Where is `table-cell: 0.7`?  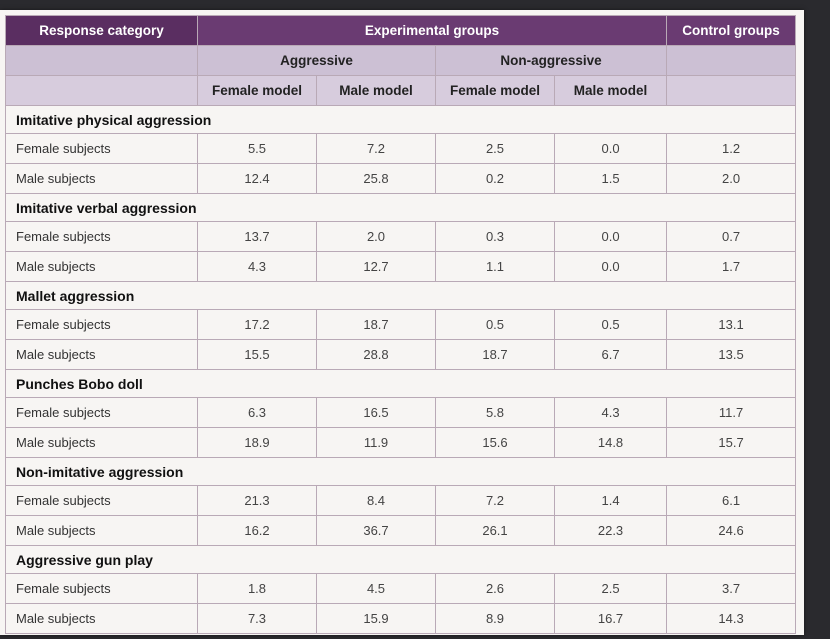
table-cell: 0.7 is located at coordinates (731, 236).